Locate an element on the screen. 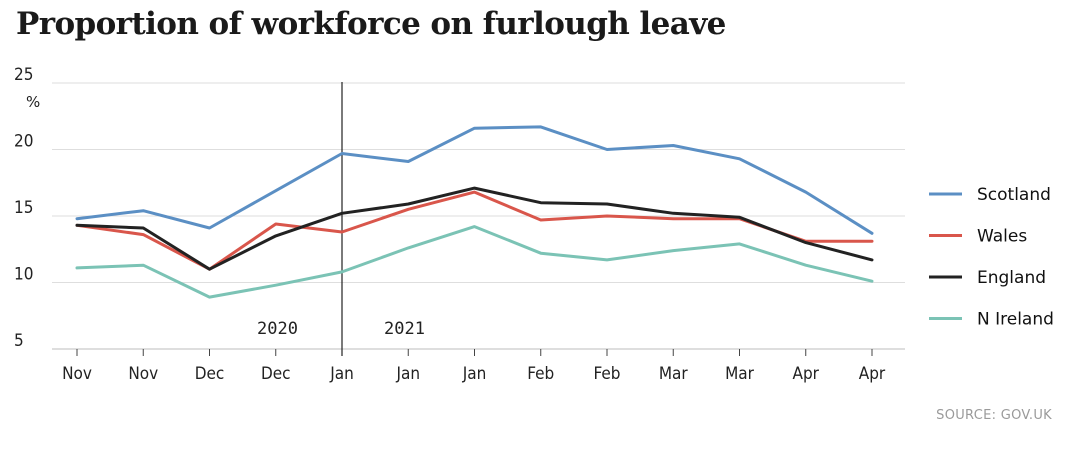  legend-label-scotland: Scotland is located at coordinates (1014, 195).